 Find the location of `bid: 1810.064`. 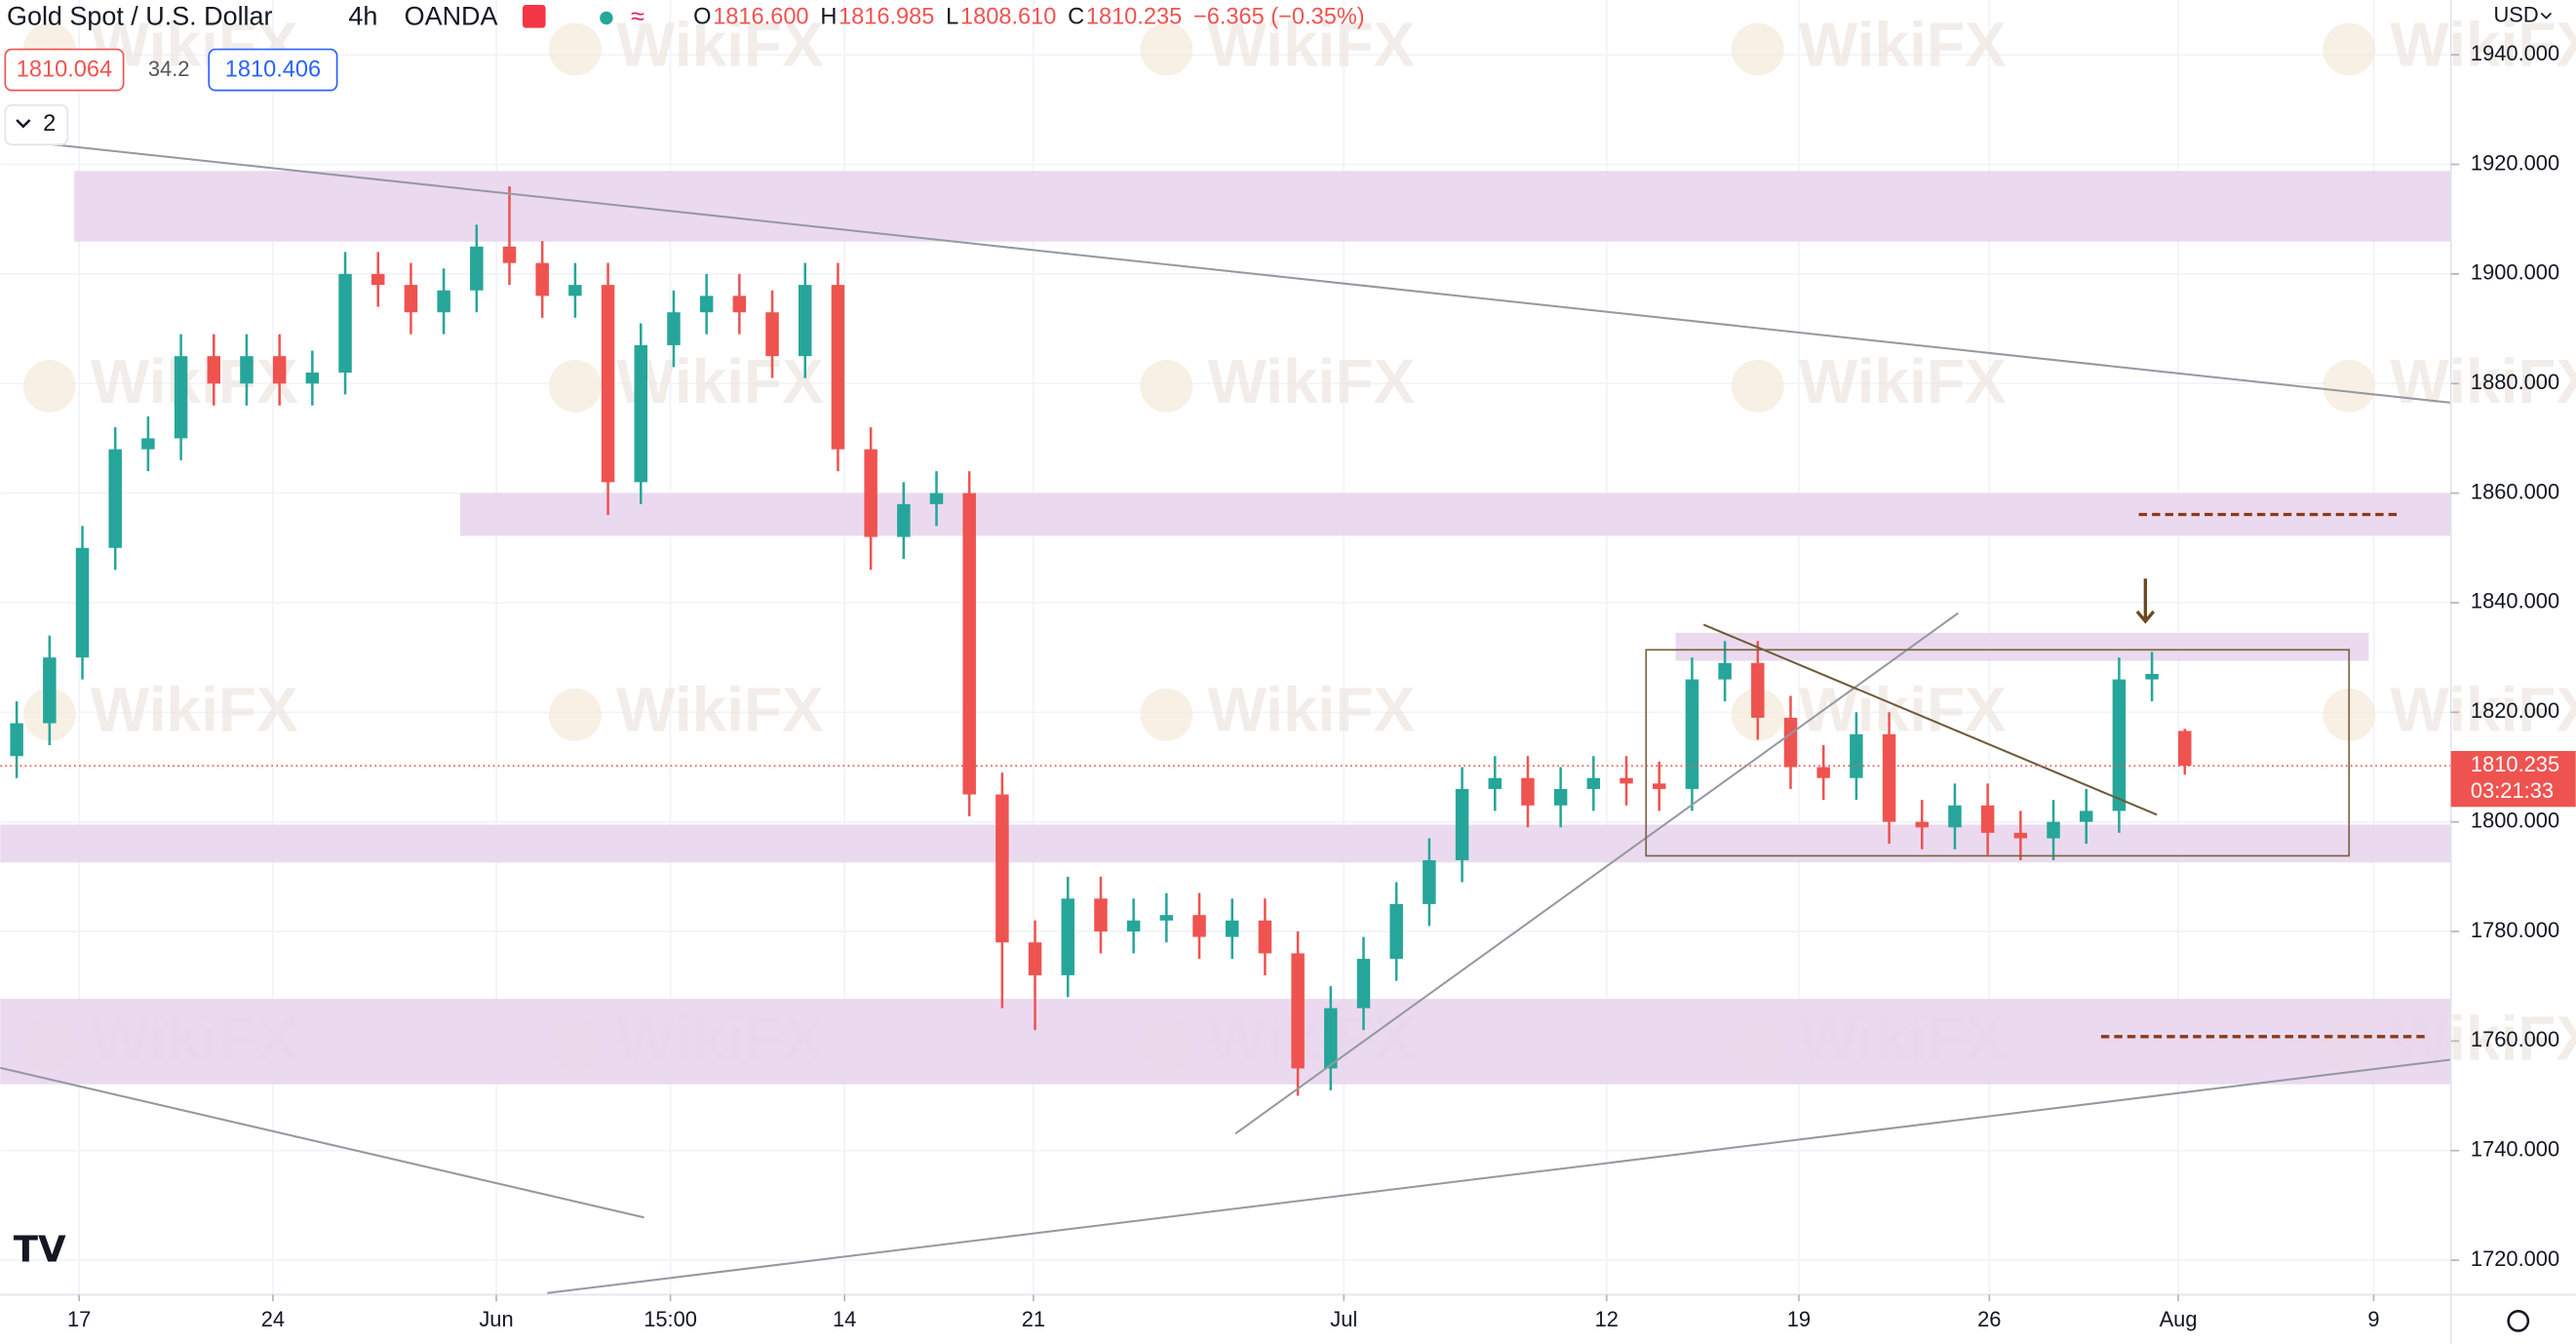

bid: 1810.064 is located at coordinates (64, 69).